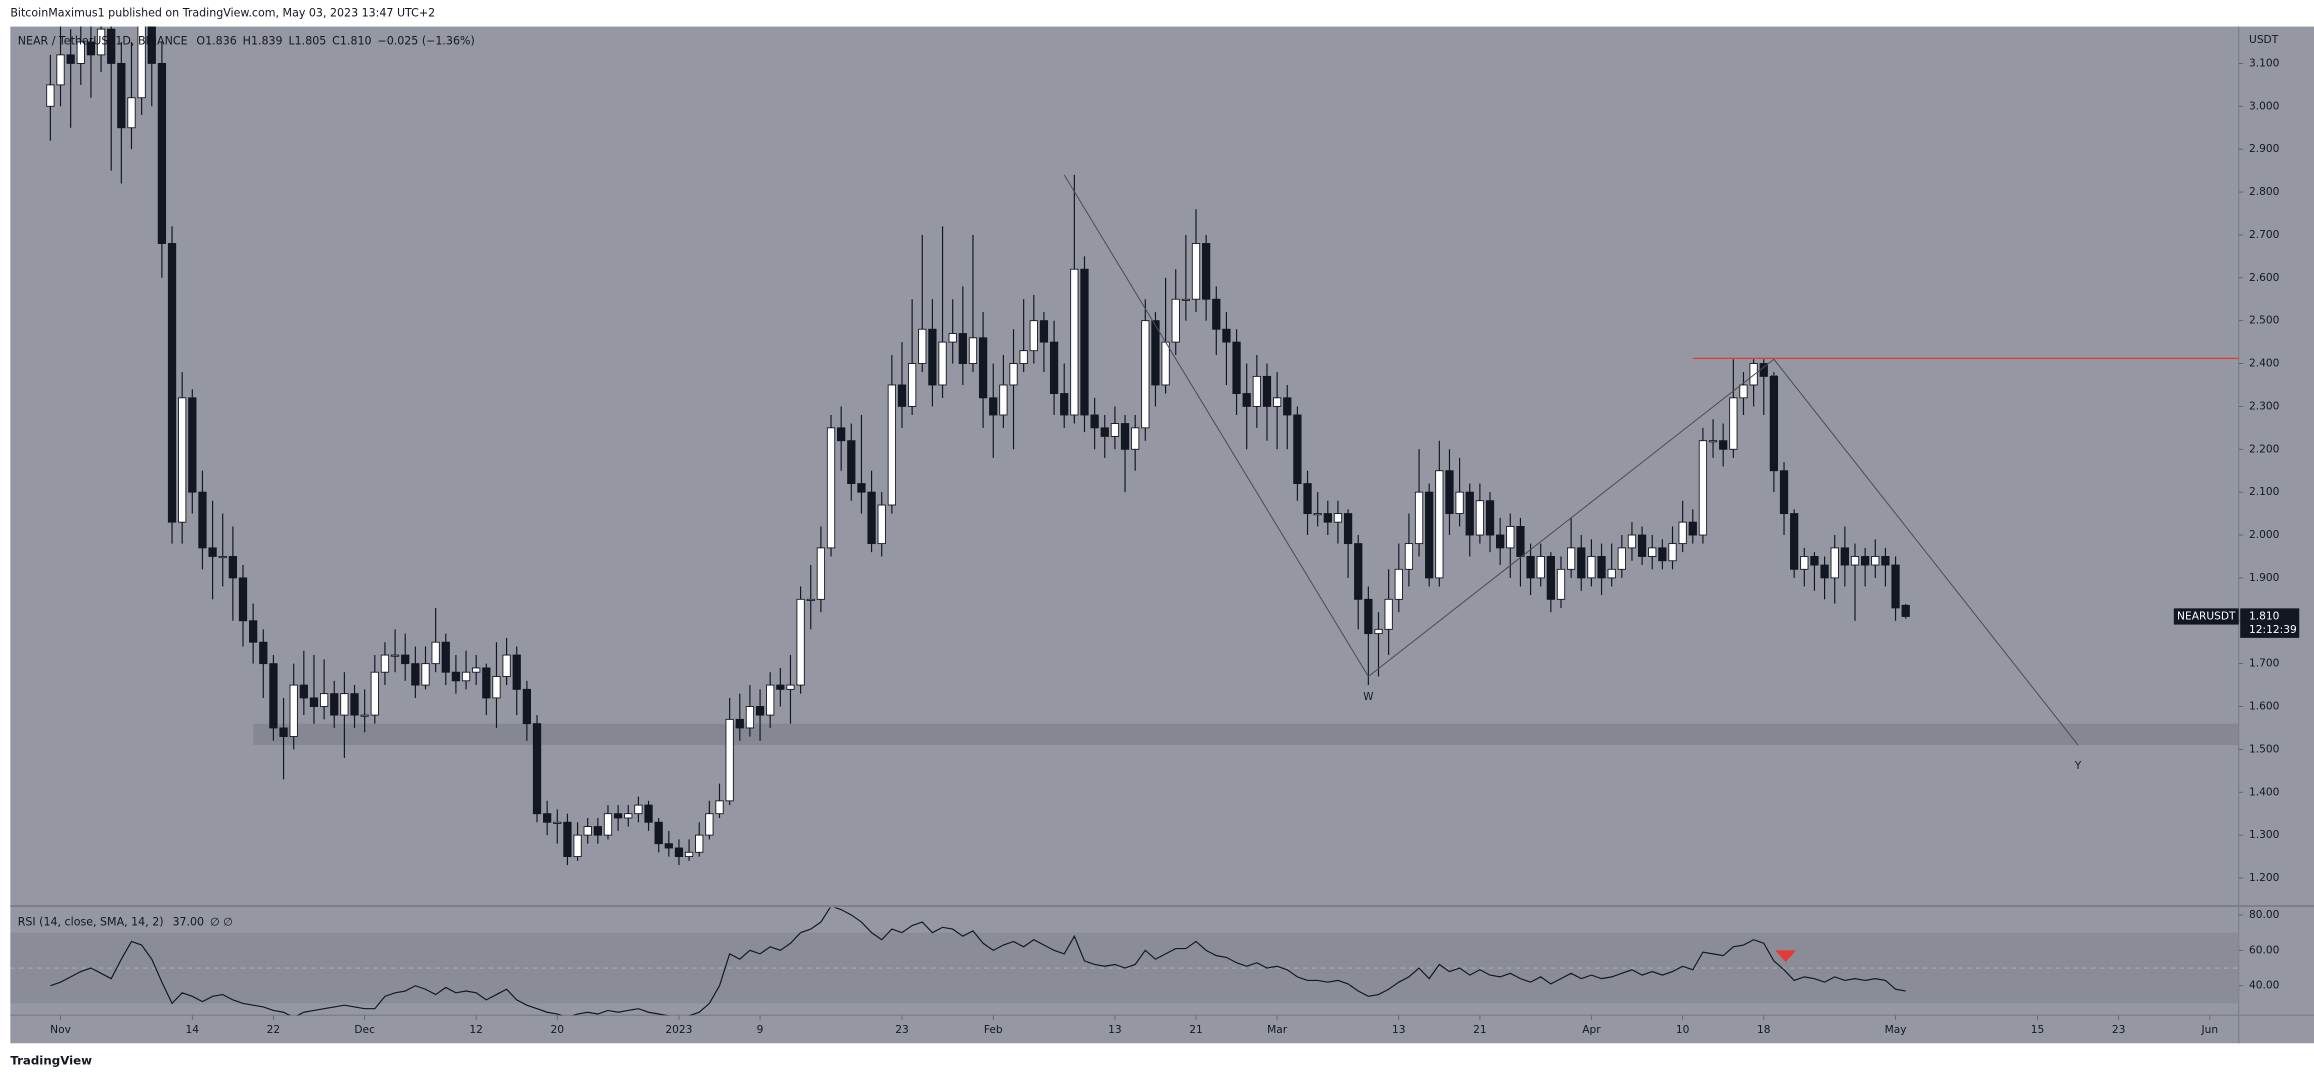 The width and height of the screenshot is (2314, 1079). I want to click on y-tick-label: 2.400, so click(2264, 363).